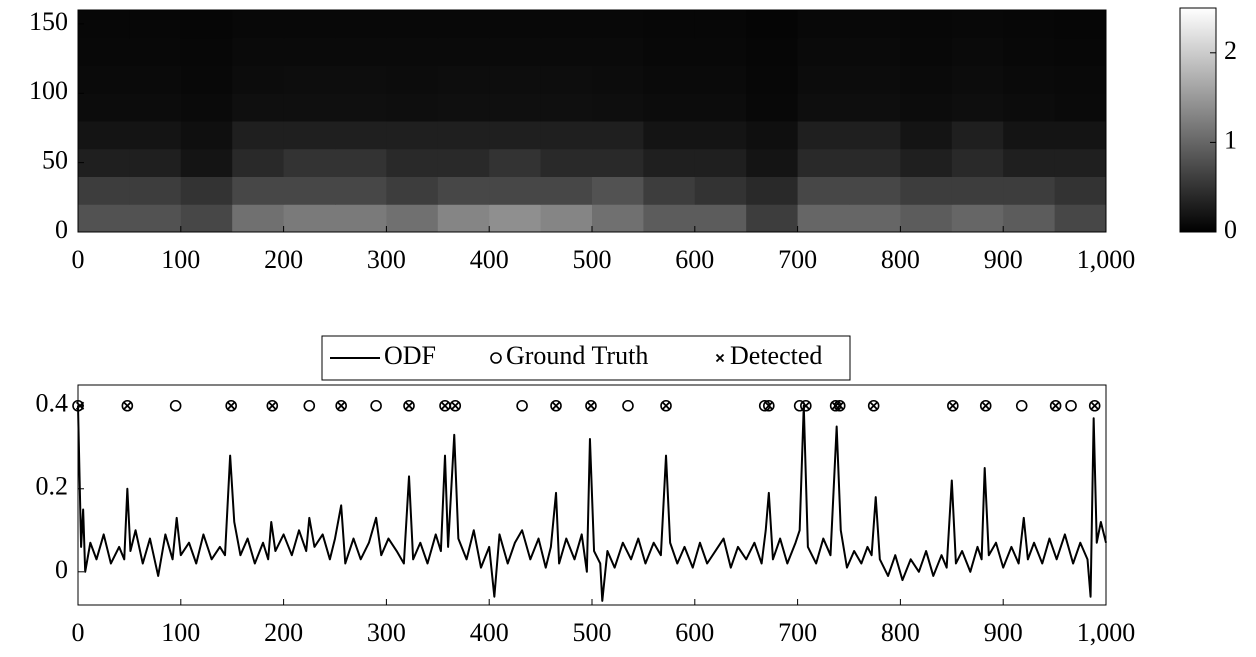  Describe the element at coordinates (1230, 229) in the screenshot. I see `colorbar-tick-label: 0` at that location.